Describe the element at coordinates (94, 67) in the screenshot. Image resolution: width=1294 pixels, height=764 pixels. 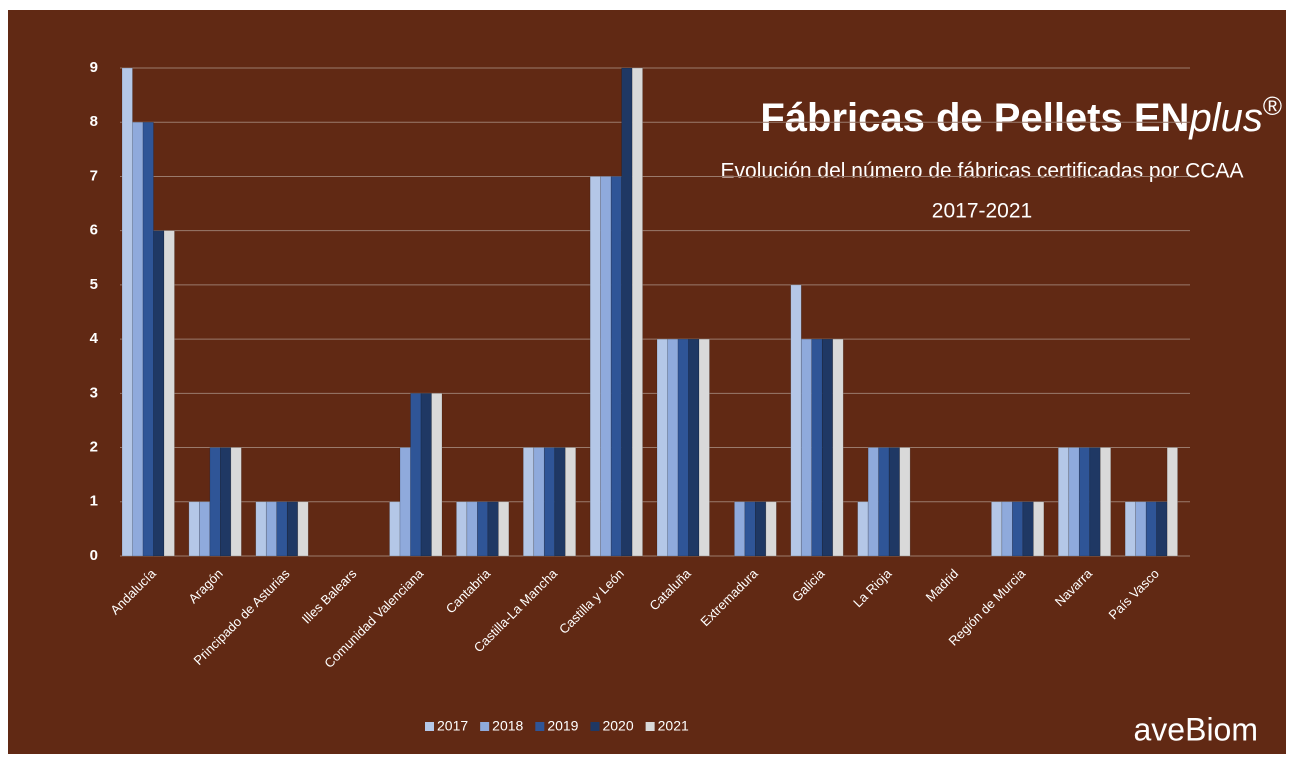
I see `y-tick-label: 9` at that location.